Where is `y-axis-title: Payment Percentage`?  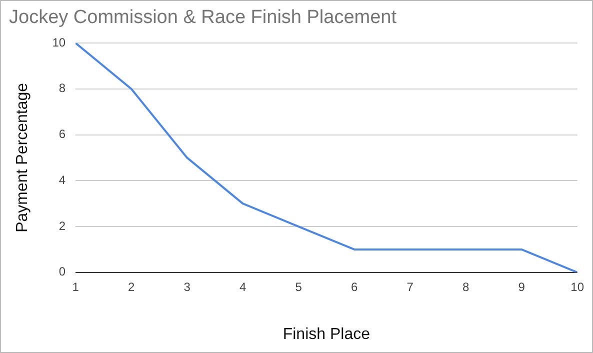
y-axis-title: Payment Percentage is located at coordinates (23, 157).